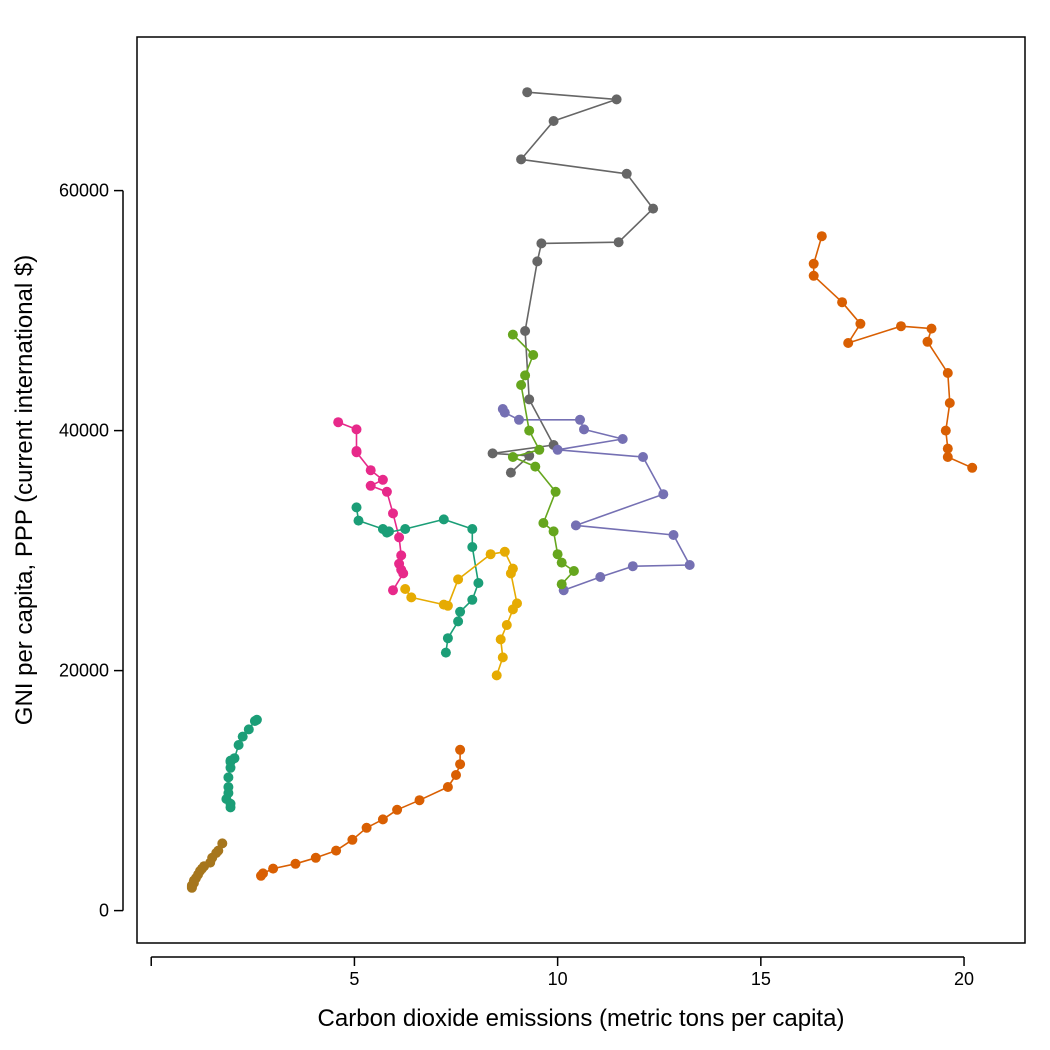 Image resolution: width=1050 pixels, height=1050 pixels. I want to click on x-tick-label: 20, so click(964, 979).